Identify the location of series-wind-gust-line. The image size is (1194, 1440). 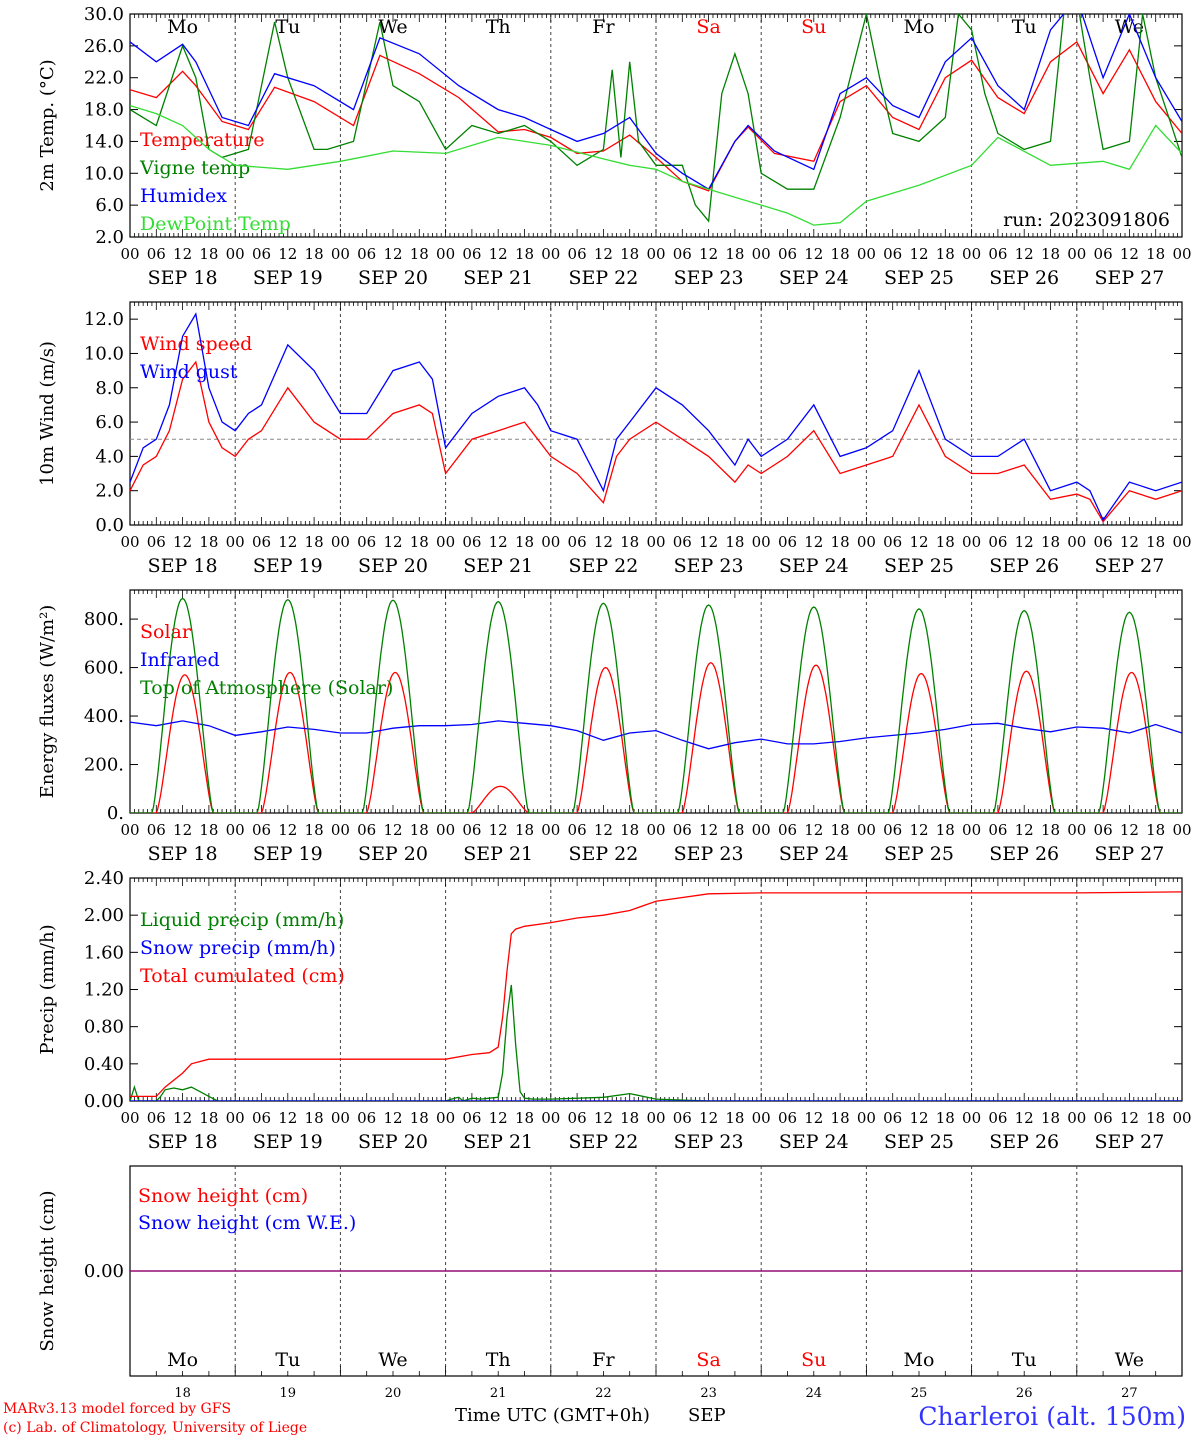
(656, 417).